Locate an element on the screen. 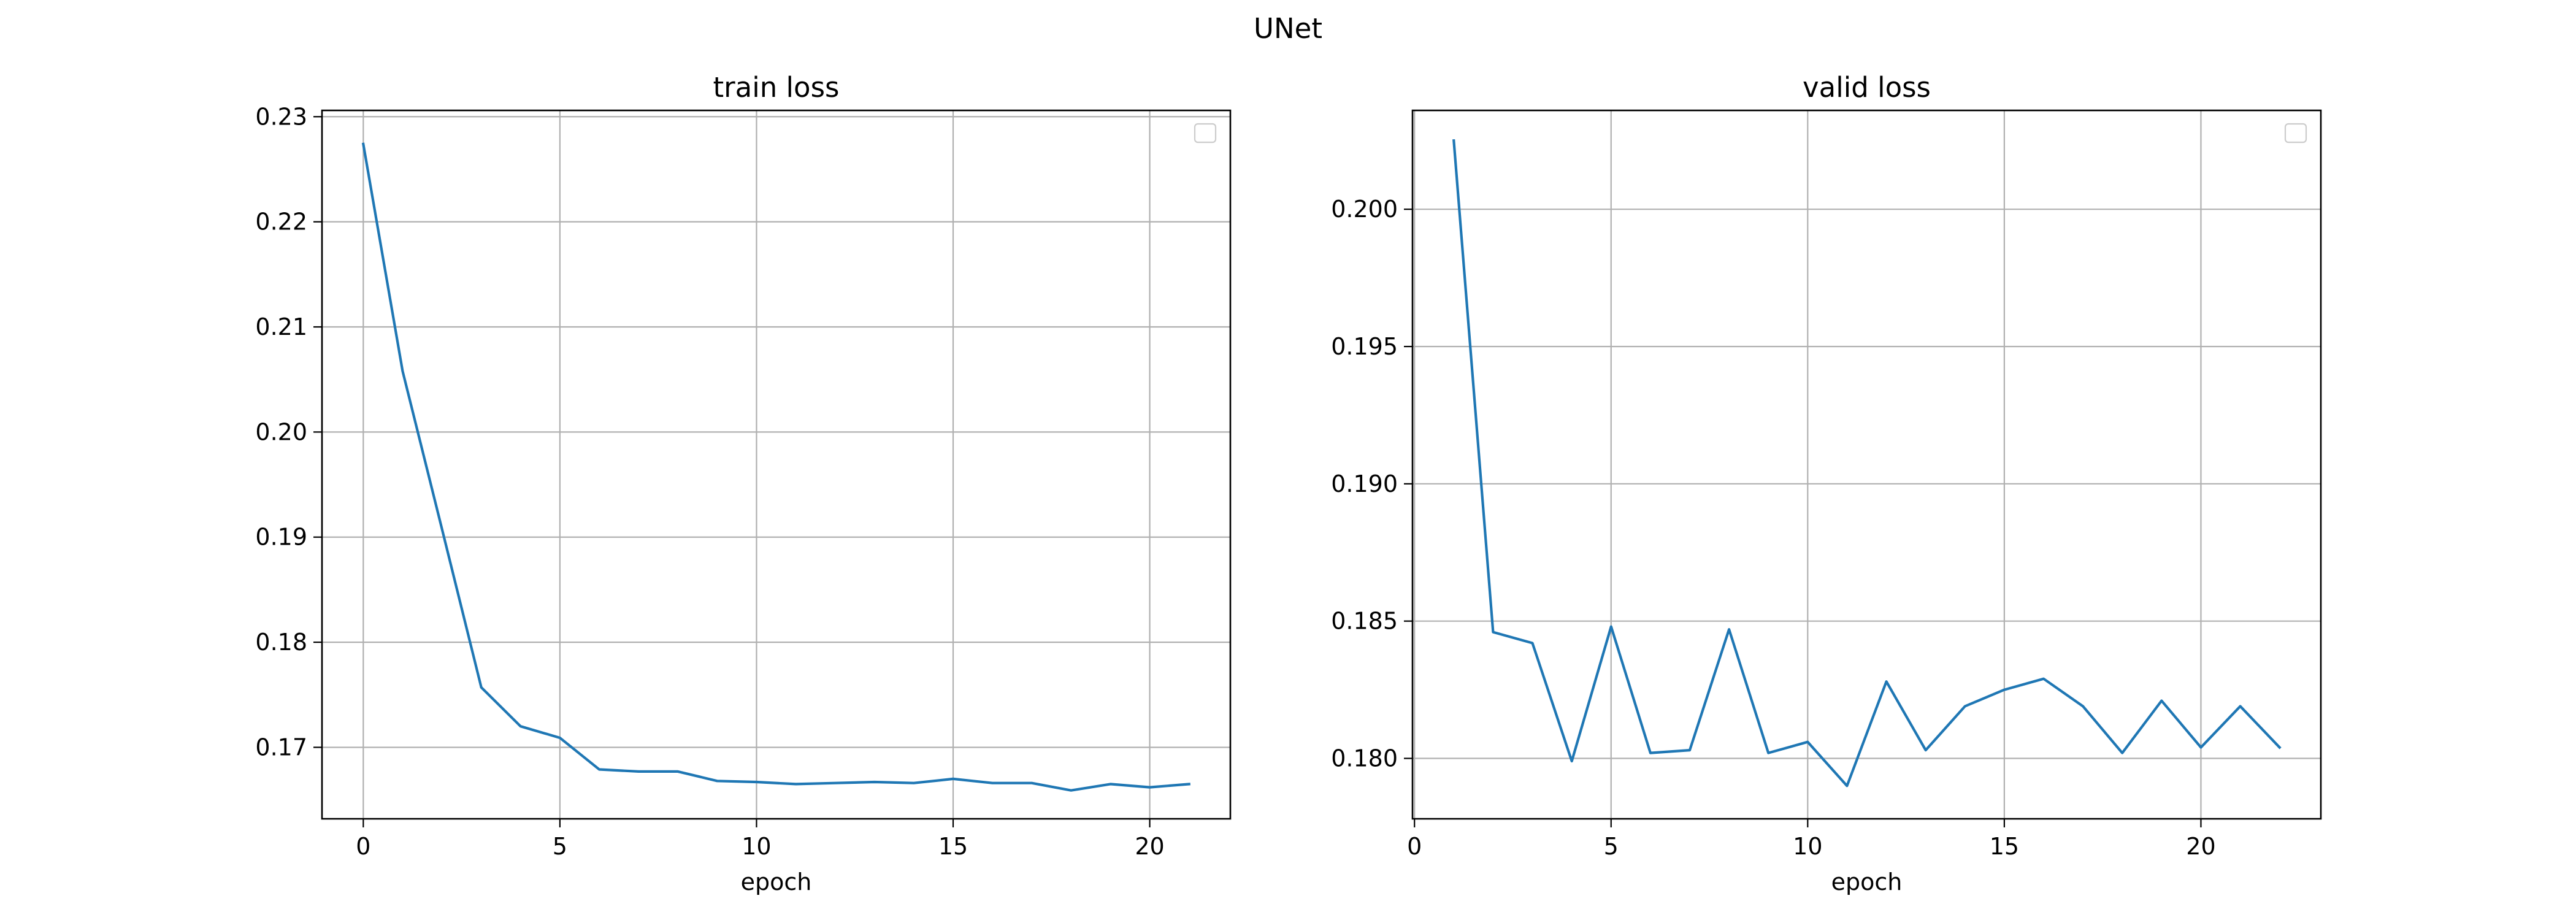 Image resolution: width=2576 pixels, height=920 pixels. train-loss-title: train loss is located at coordinates (776, 87).